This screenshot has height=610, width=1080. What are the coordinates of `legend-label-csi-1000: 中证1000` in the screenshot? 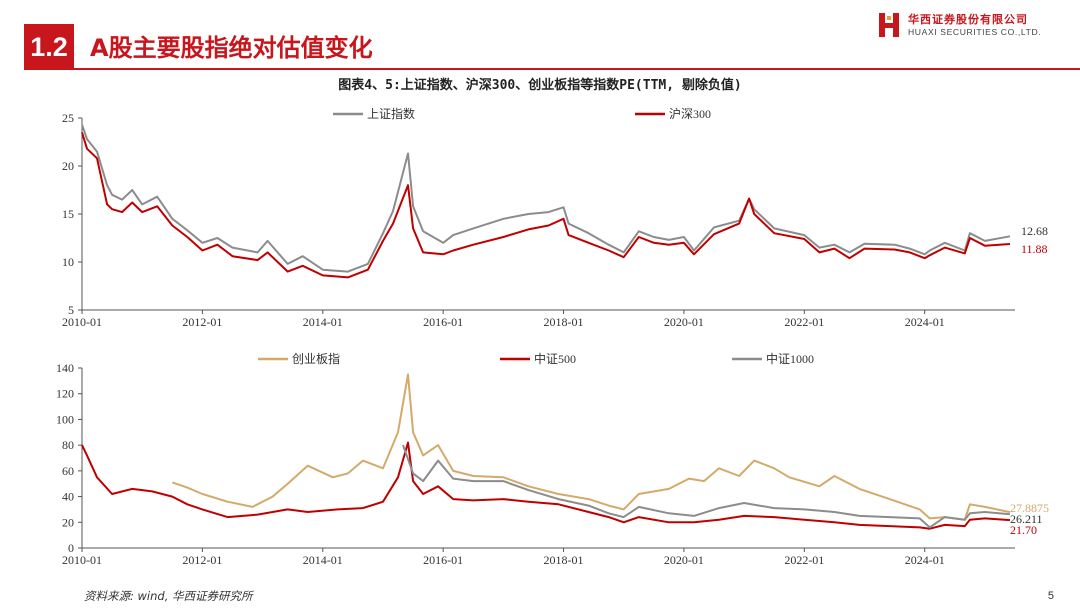 It's located at (790, 358).